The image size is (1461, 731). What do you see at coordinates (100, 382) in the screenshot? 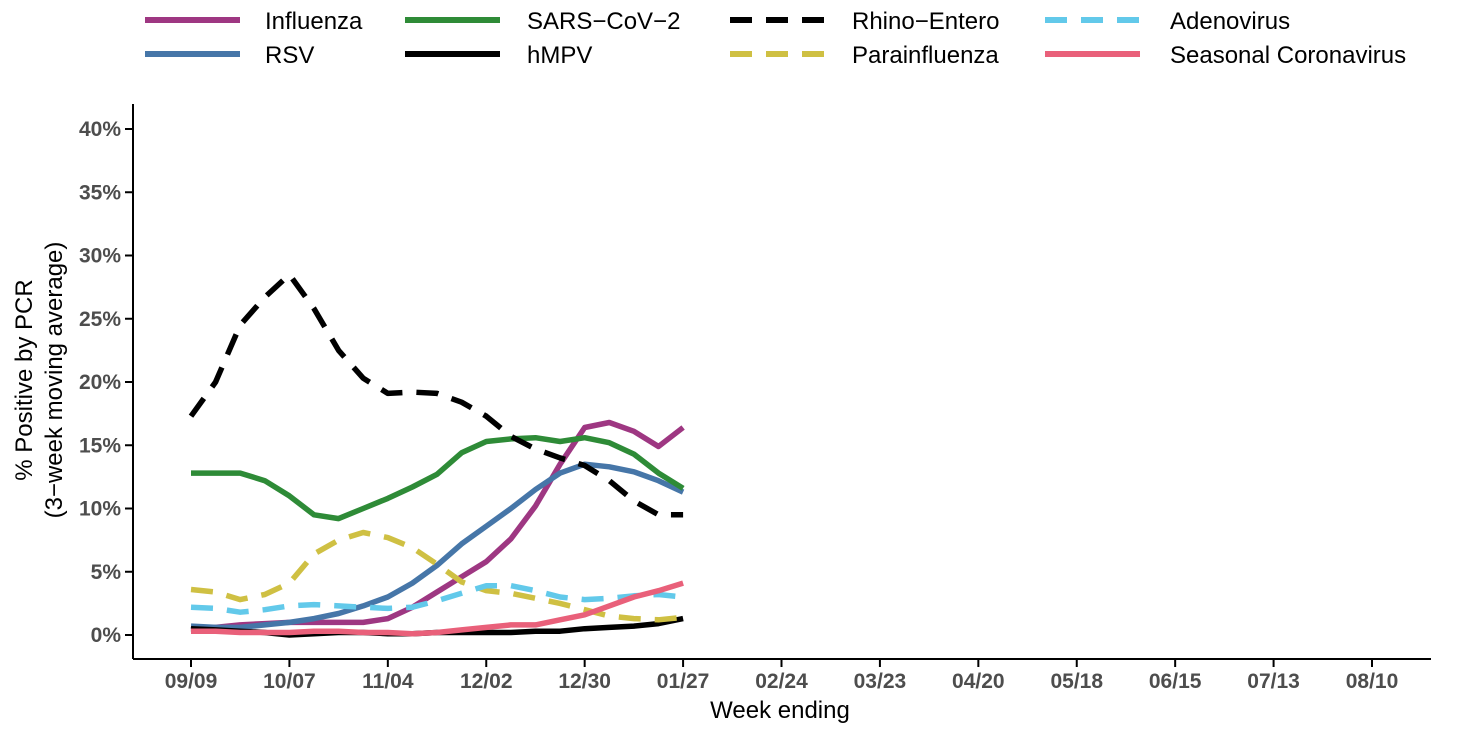
I see `y-tick-label: 20%` at bounding box center [100, 382].